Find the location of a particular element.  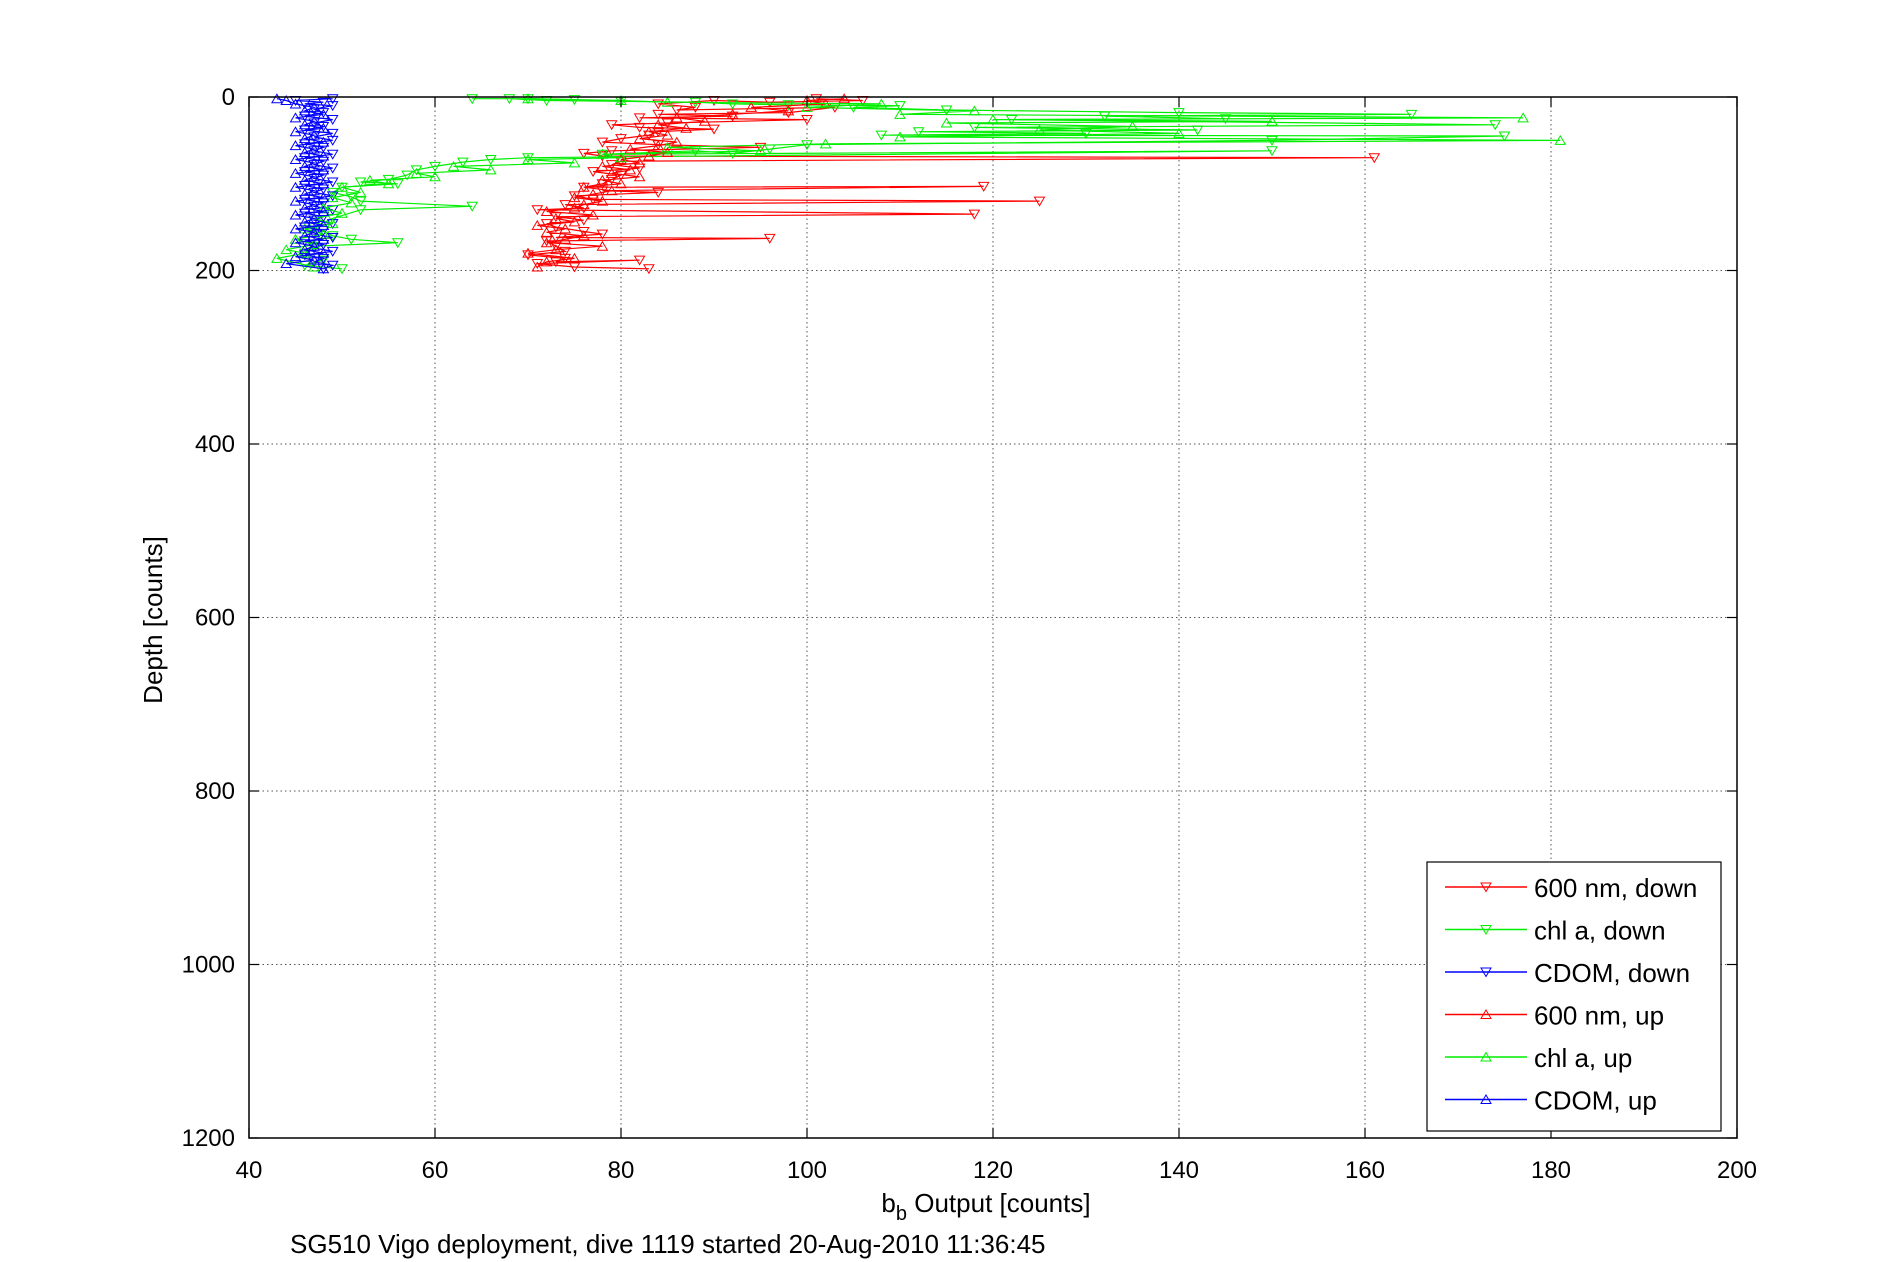

legend-label: CDOM, up is located at coordinates (1595, 1101).